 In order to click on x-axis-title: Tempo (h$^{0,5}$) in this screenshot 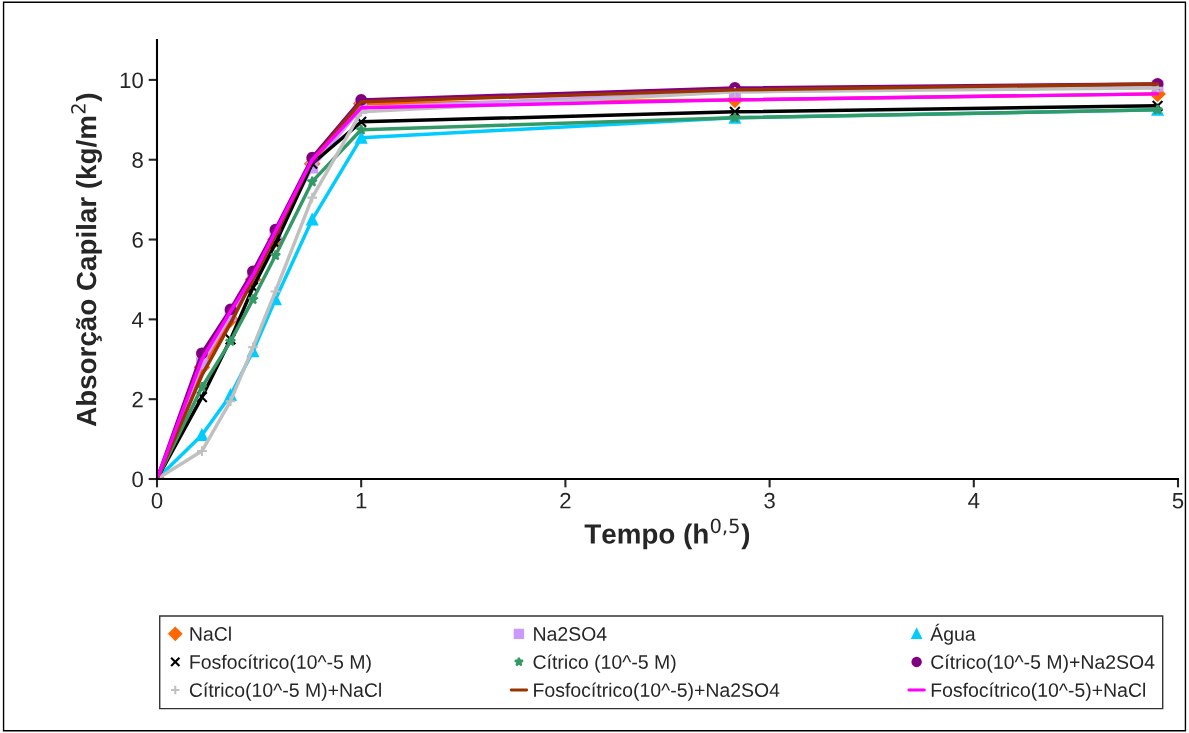, I will do `click(667, 534)`.